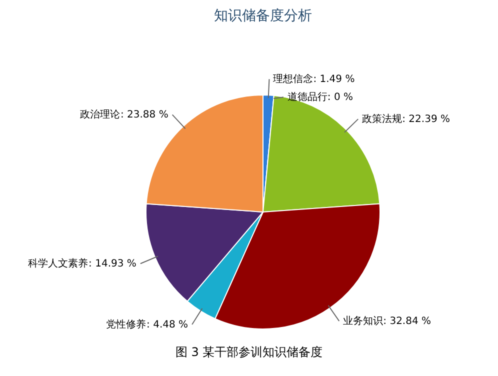 The height and width of the screenshot is (376, 498). Describe the element at coordinates (126, 324) in the screenshot. I see `slice-label: 党性修养` at that location.